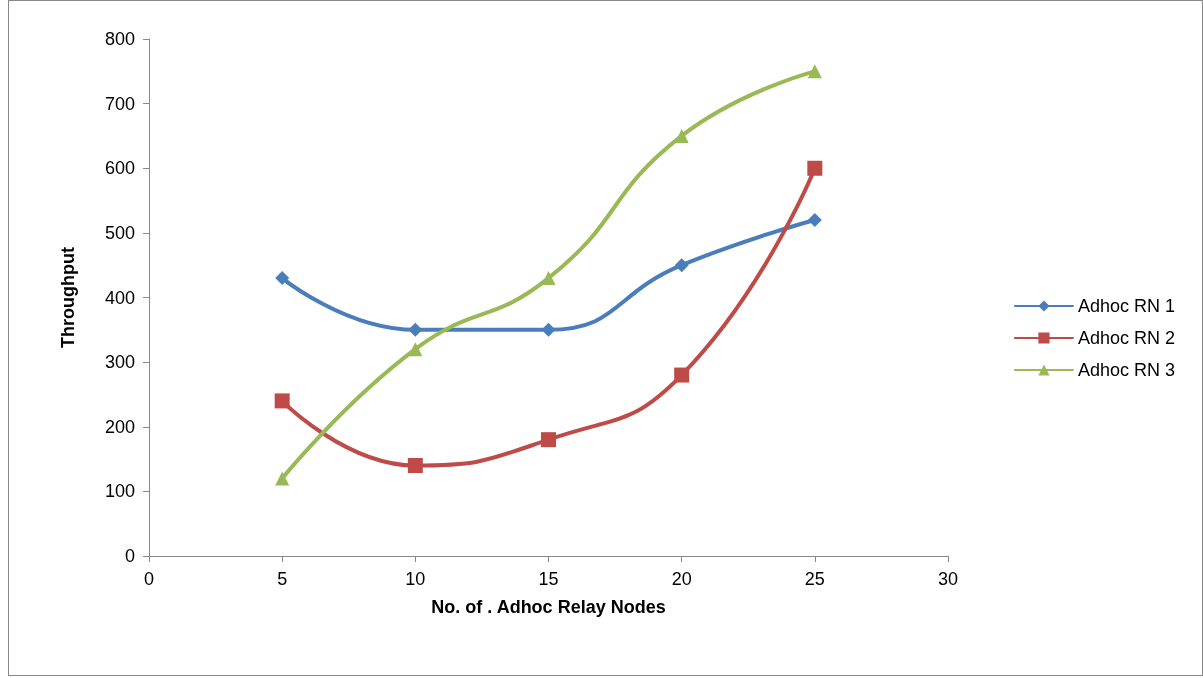 The image size is (1203, 678). Describe the element at coordinates (119, 491) in the screenshot. I see `y-tick-label: 100` at that location.